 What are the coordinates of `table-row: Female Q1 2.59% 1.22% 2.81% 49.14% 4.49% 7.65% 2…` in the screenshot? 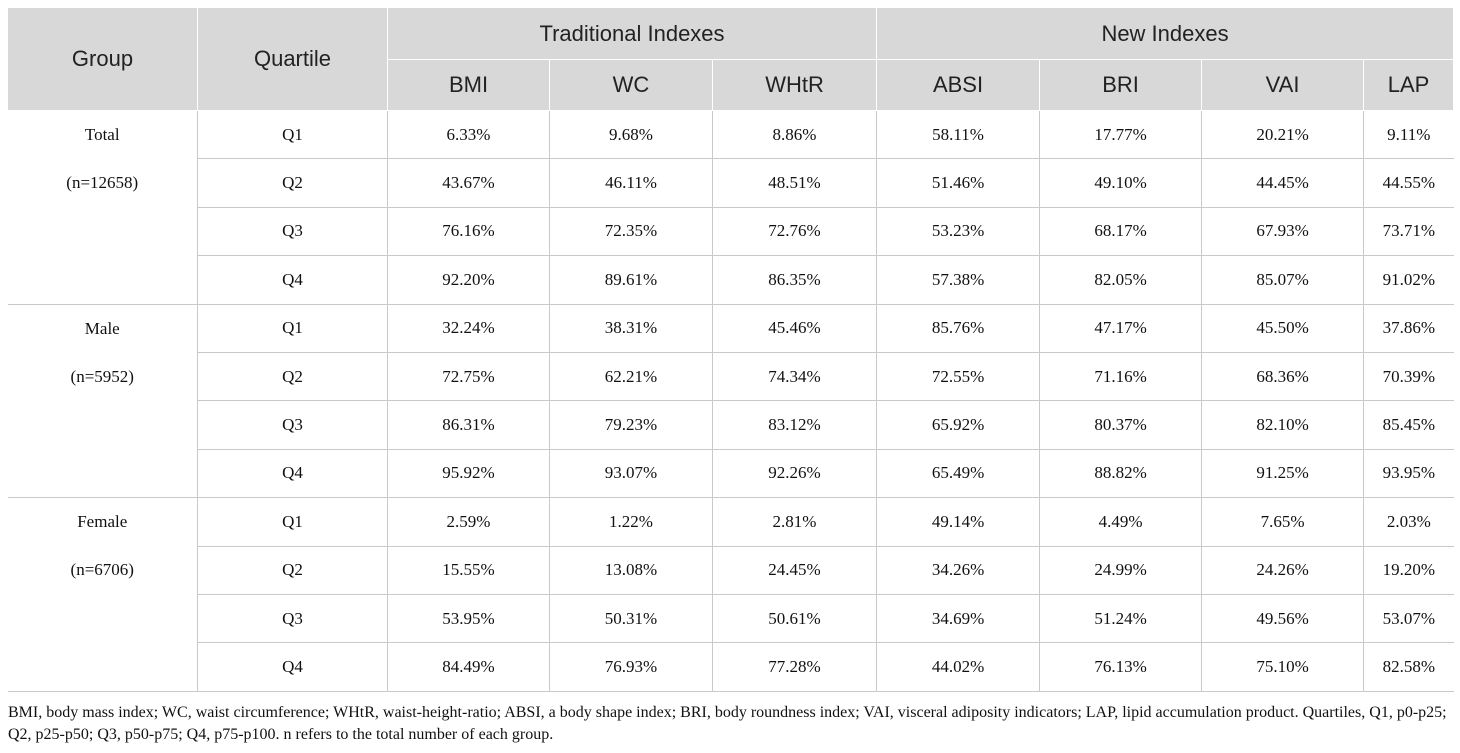 It's located at (730, 522).